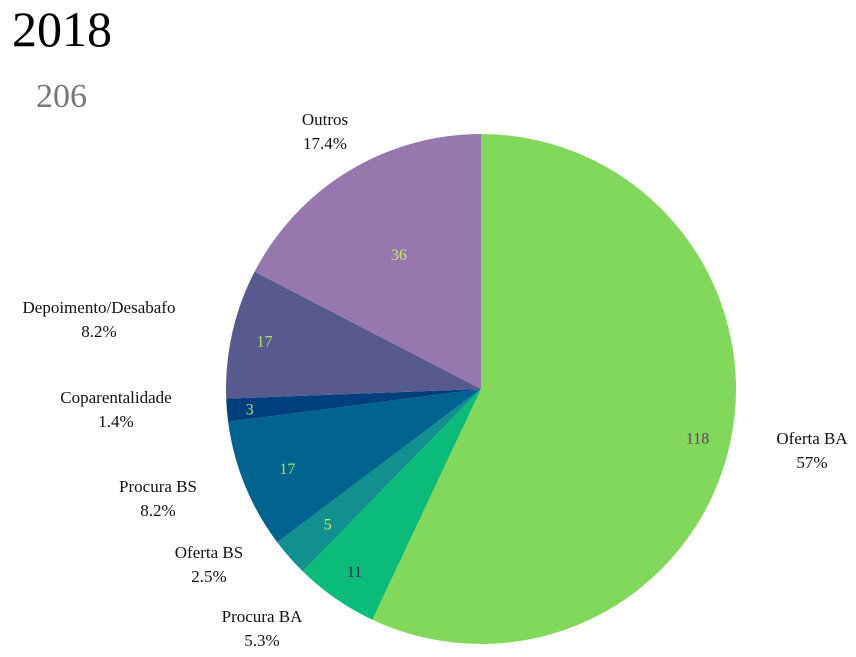 Image resolution: width=856 pixels, height=657 pixels. I want to click on pie-slice-coparentalidade, so click(353, 405).